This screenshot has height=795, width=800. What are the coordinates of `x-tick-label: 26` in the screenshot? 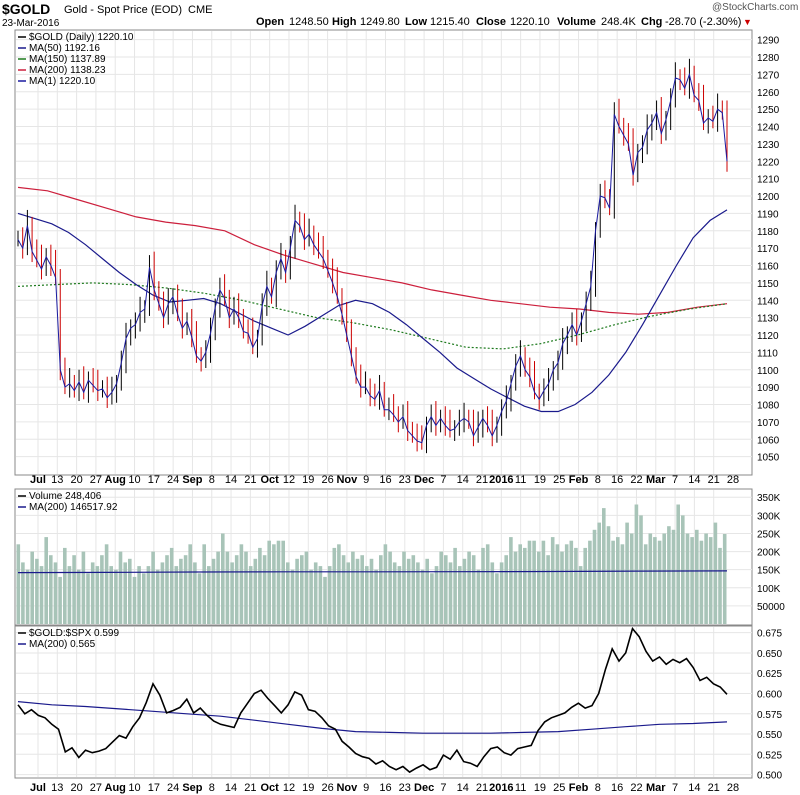 It's located at (327, 480).